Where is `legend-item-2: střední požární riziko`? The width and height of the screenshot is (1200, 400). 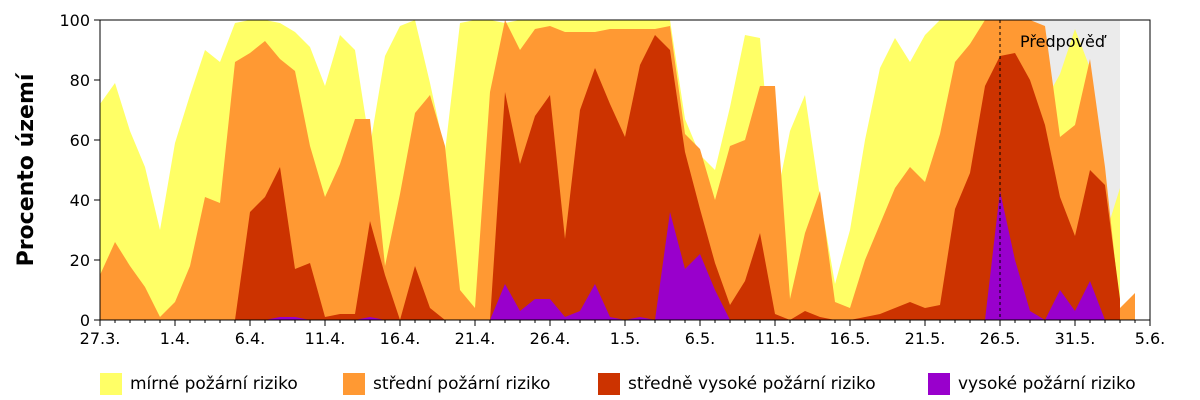 legend-item-2: střední požární riziko is located at coordinates (446, 384).